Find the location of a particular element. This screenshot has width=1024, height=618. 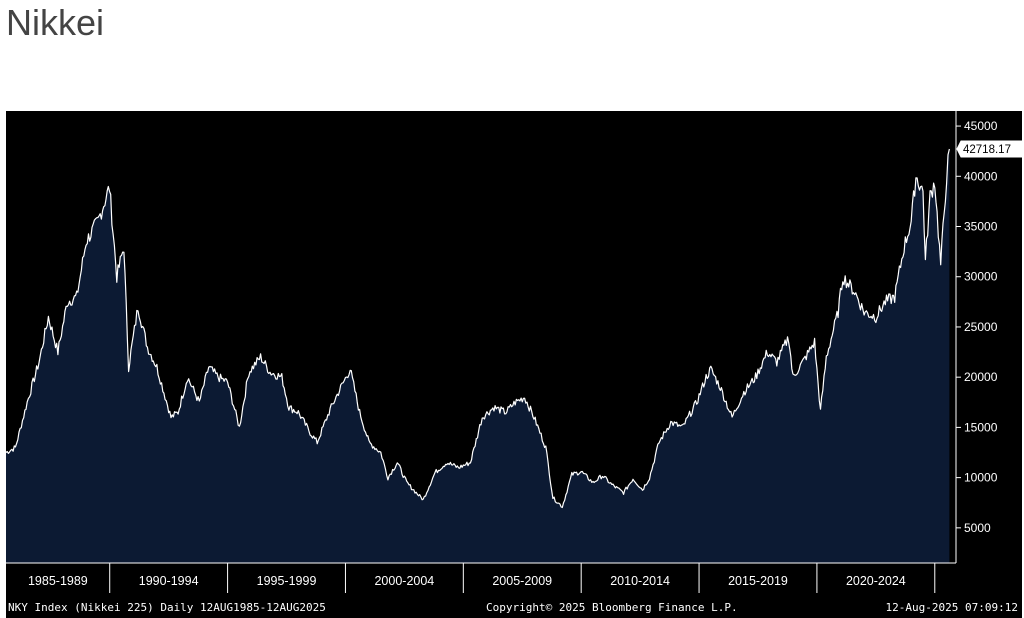

y-tick-label: 30000 is located at coordinates (981, 277).